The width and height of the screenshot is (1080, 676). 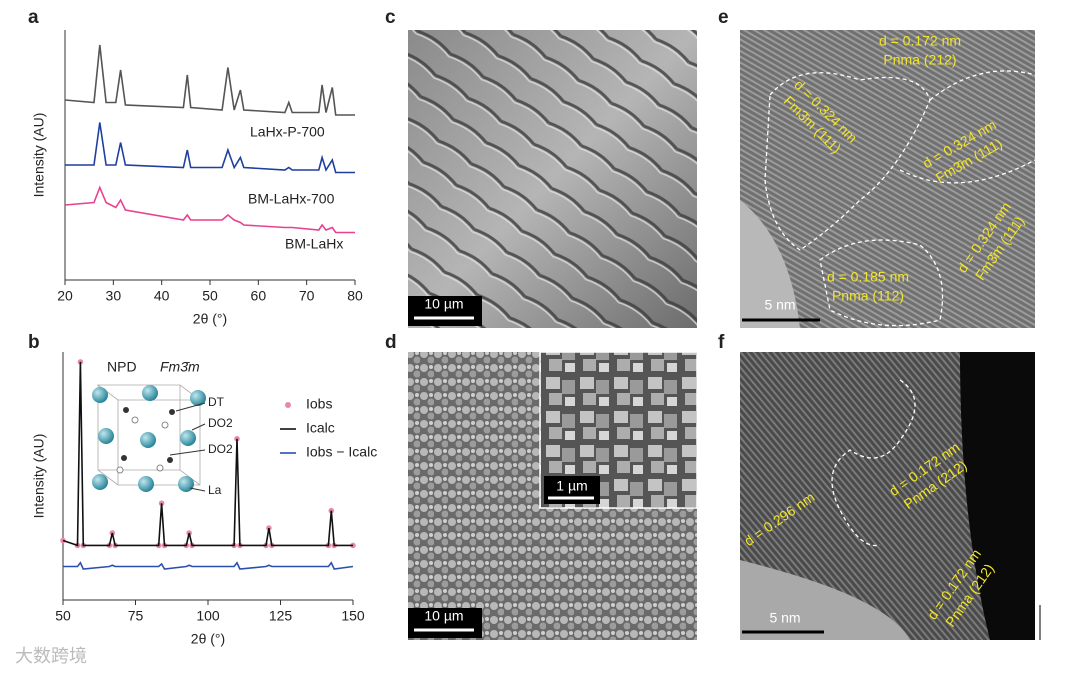 What do you see at coordinates (259, 296) in the screenshot?
I see `x-tick-label: 60` at bounding box center [259, 296].